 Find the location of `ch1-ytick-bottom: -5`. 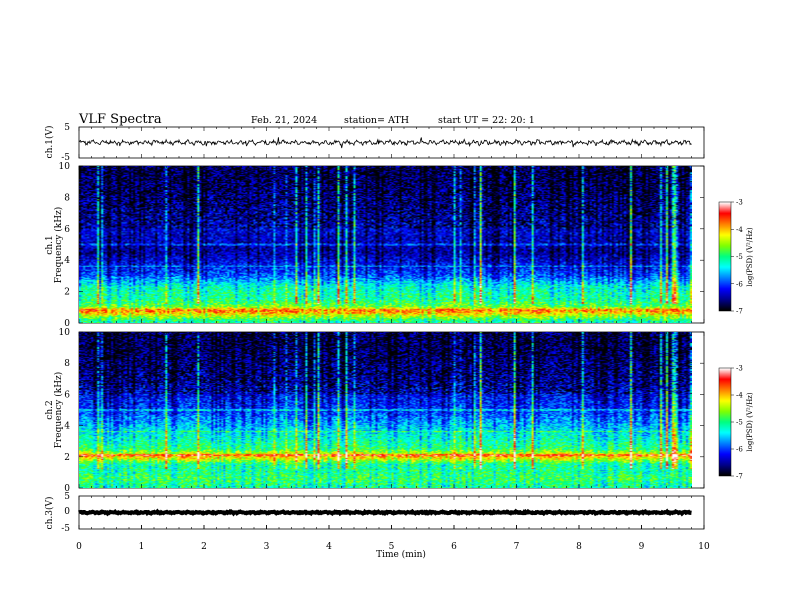

ch1-ytick-bottom: -5 is located at coordinates (65, 158).